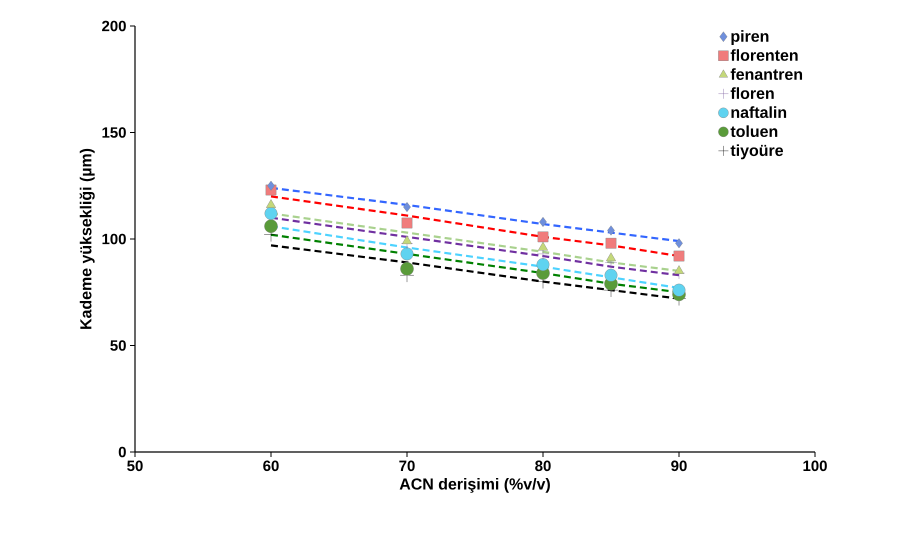  Describe the element at coordinates (766, 74) in the screenshot. I see `legend-label: fenantren` at that location.